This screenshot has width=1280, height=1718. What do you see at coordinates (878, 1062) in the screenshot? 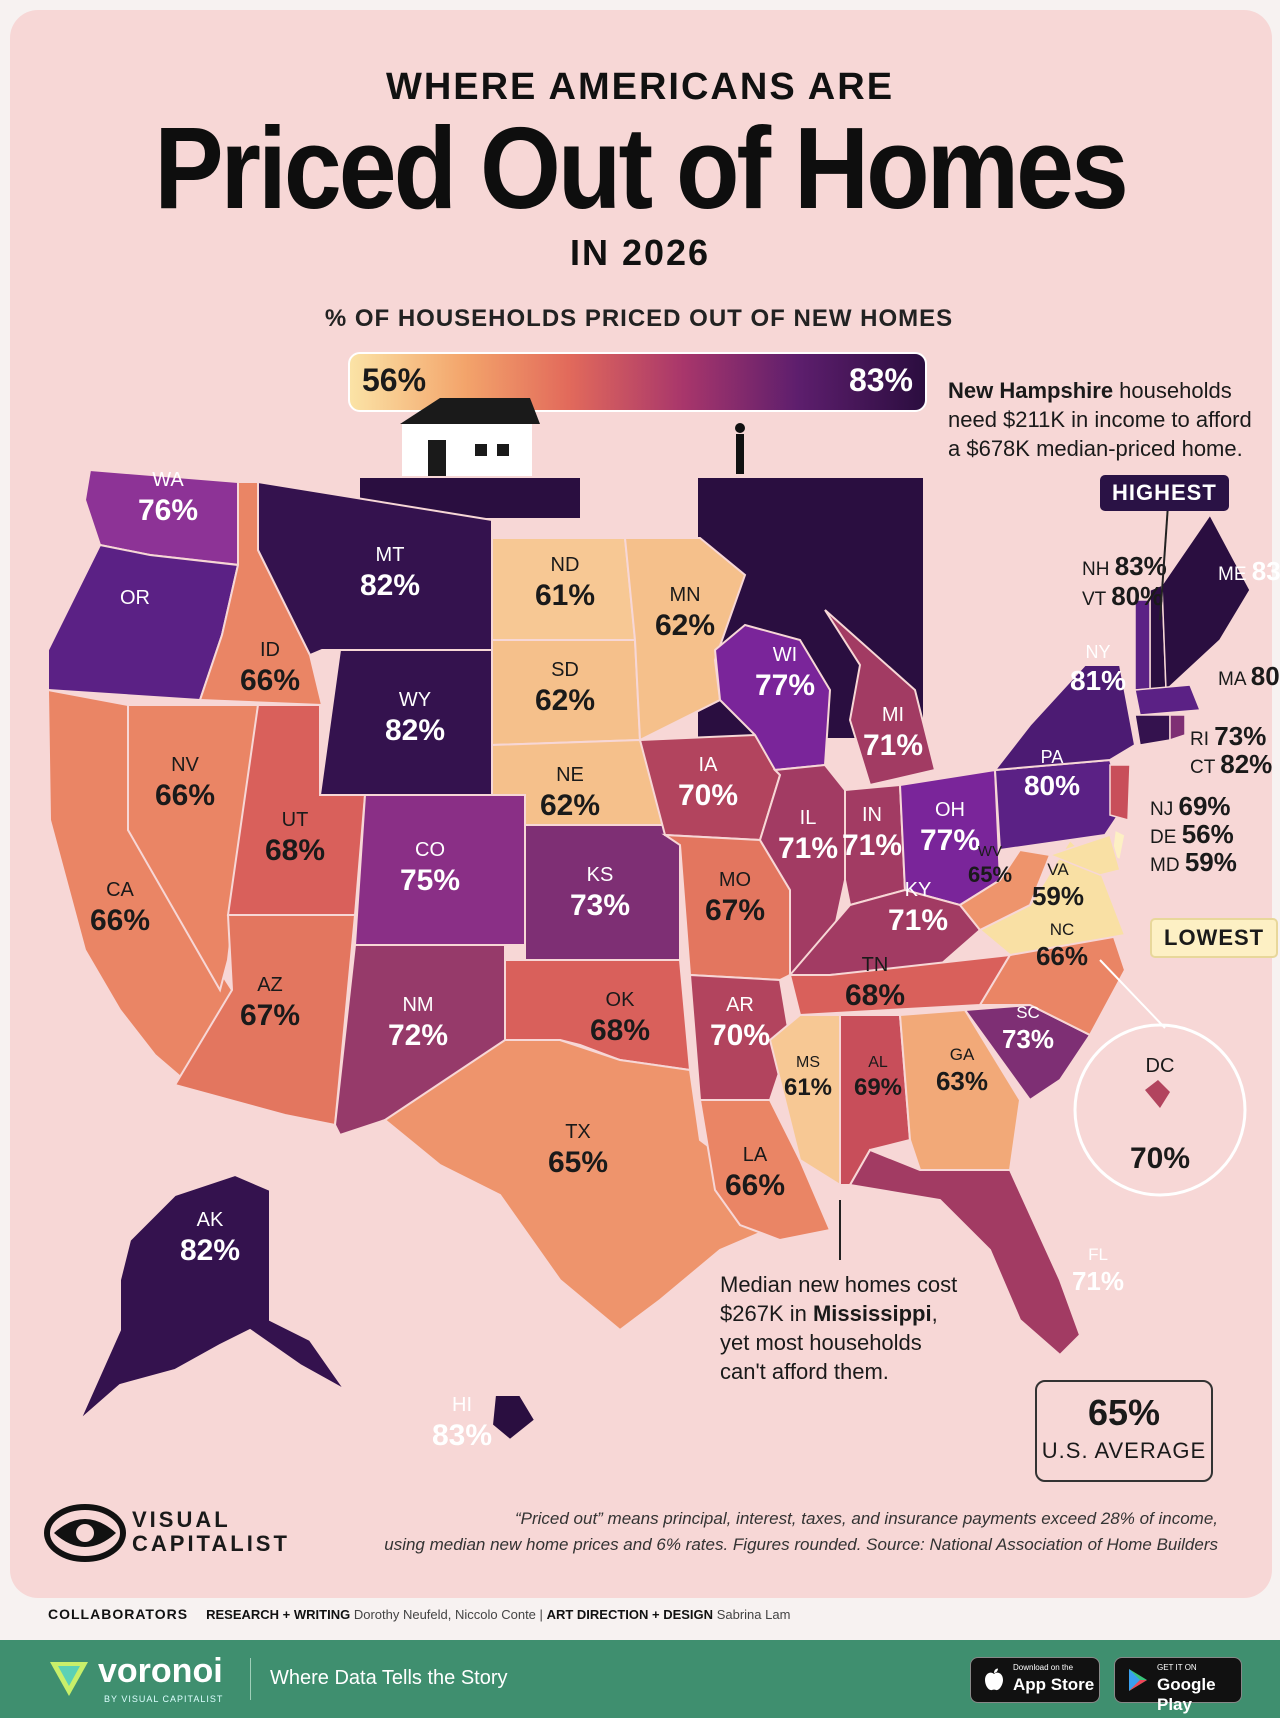
I see `state-code-al: AL` at bounding box center [878, 1062].